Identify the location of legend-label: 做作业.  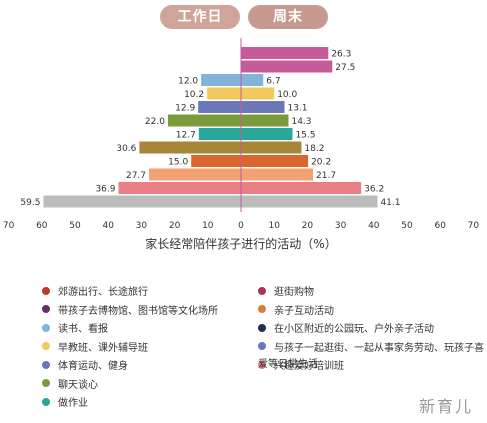
(73, 403).